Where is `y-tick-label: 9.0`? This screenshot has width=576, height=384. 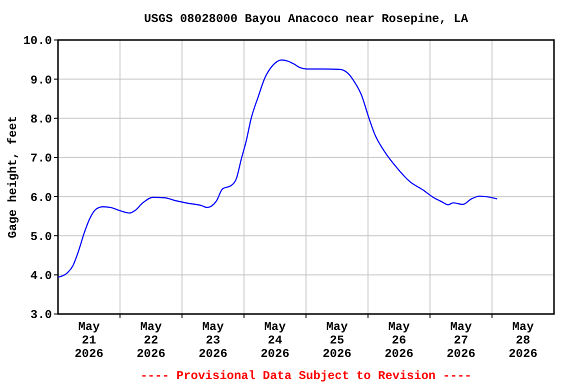 y-tick-label: 9.0 is located at coordinates (41, 80).